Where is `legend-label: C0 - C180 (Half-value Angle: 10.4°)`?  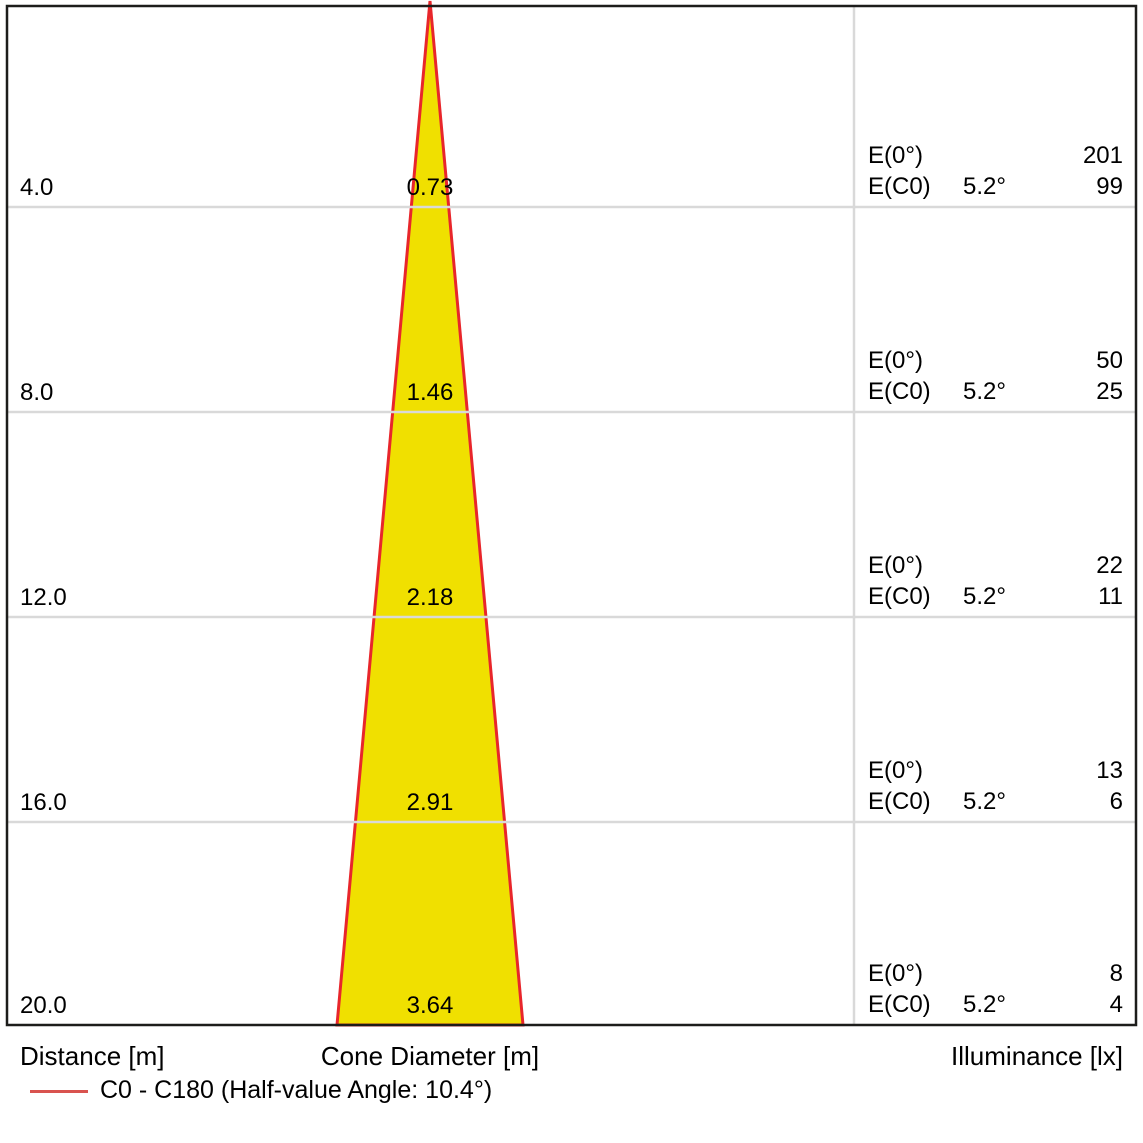
legend-label: C0 - C180 (Half-value Angle: 10.4°) is located at coordinates (296, 1090).